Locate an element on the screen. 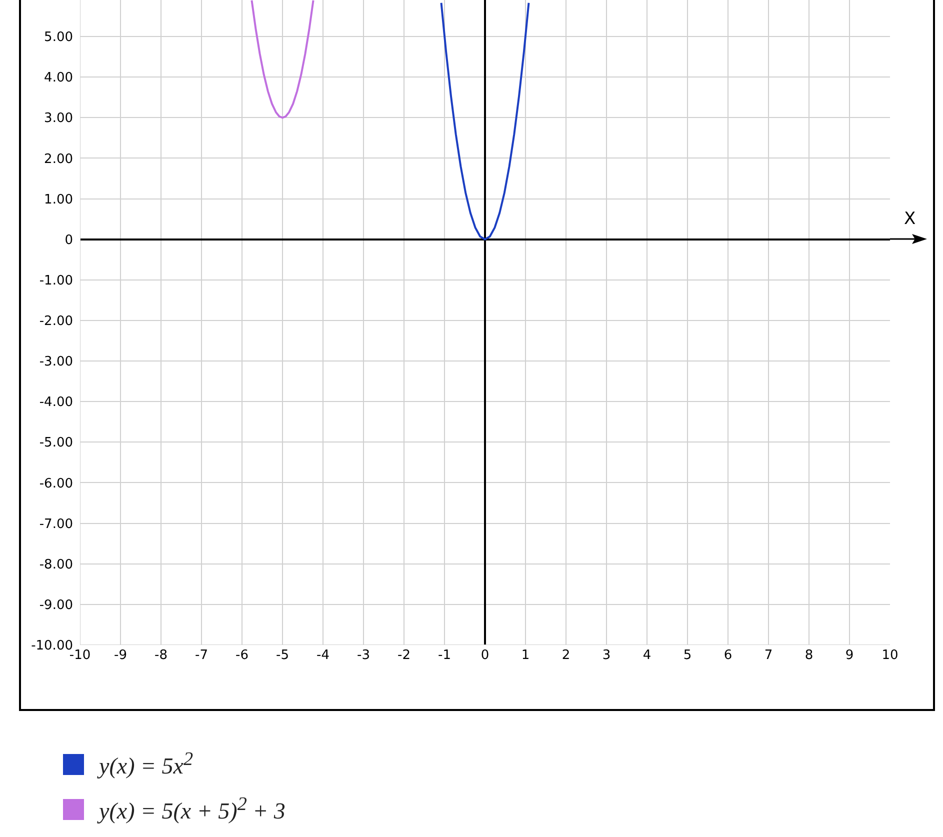  y-tick-label: 1.00 is located at coordinates (58, 200).